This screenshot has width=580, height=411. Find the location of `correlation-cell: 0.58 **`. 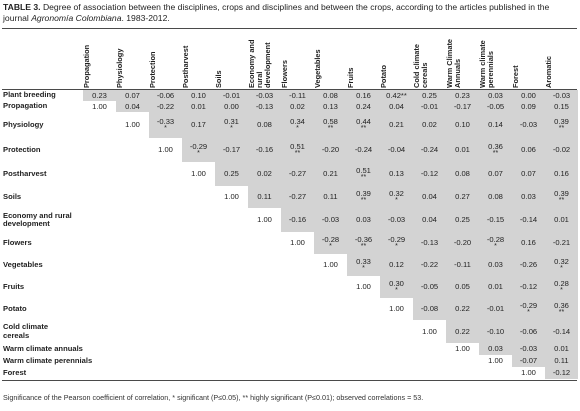

correlation-cell: 0.58 ** is located at coordinates (330, 125).